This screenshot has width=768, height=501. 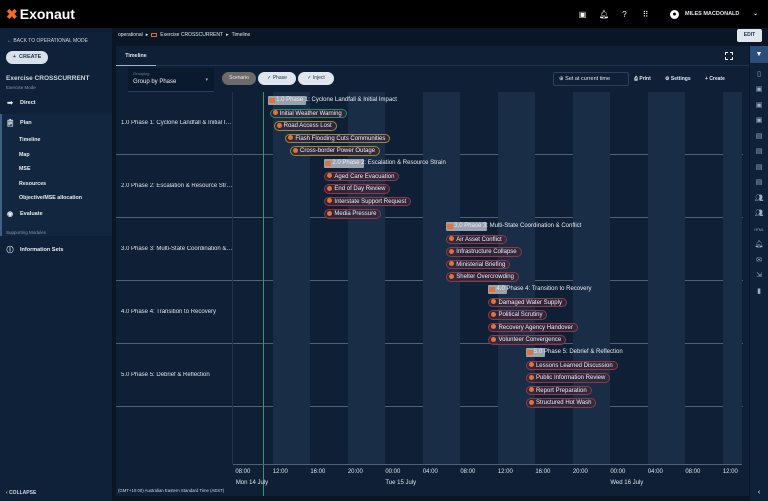 What do you see at coordinates (759, 275) in the screenshot?
I see `export-icon: ⇲` at bounding box center [759, 275].